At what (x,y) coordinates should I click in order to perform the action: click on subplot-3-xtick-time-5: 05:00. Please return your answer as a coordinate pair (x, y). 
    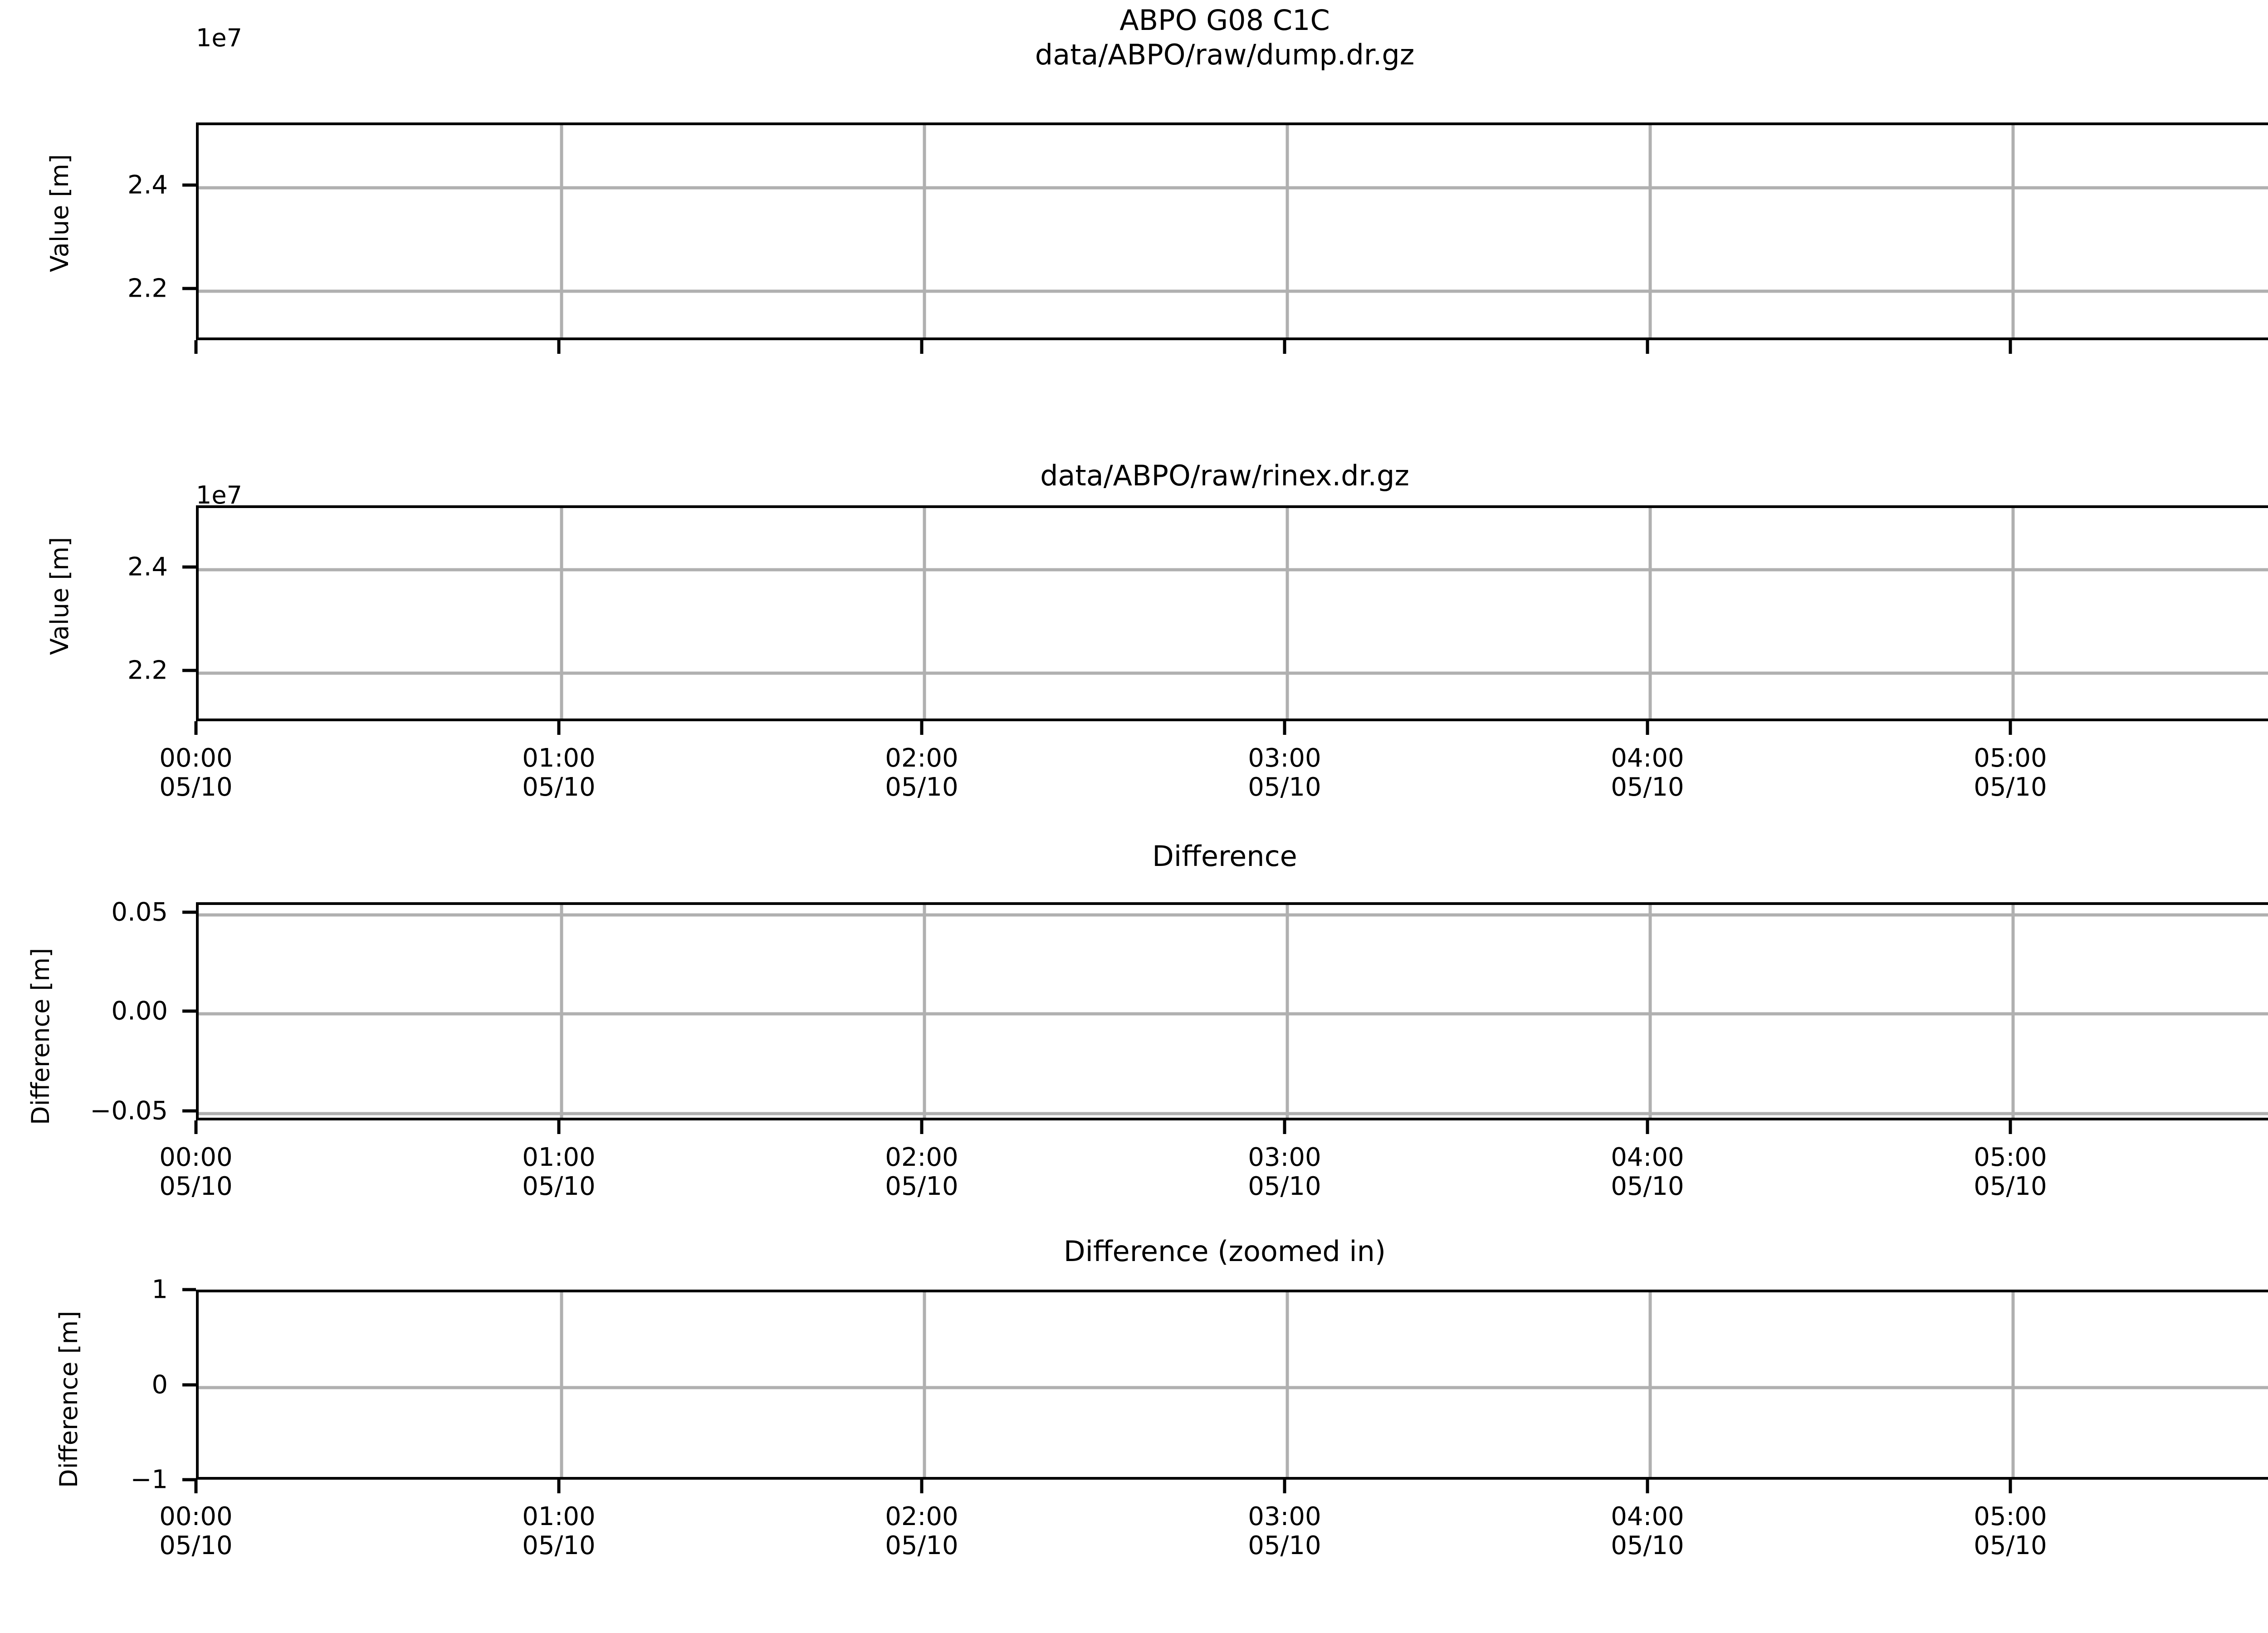
    Looking at the image, I should click on (2010, 1516).